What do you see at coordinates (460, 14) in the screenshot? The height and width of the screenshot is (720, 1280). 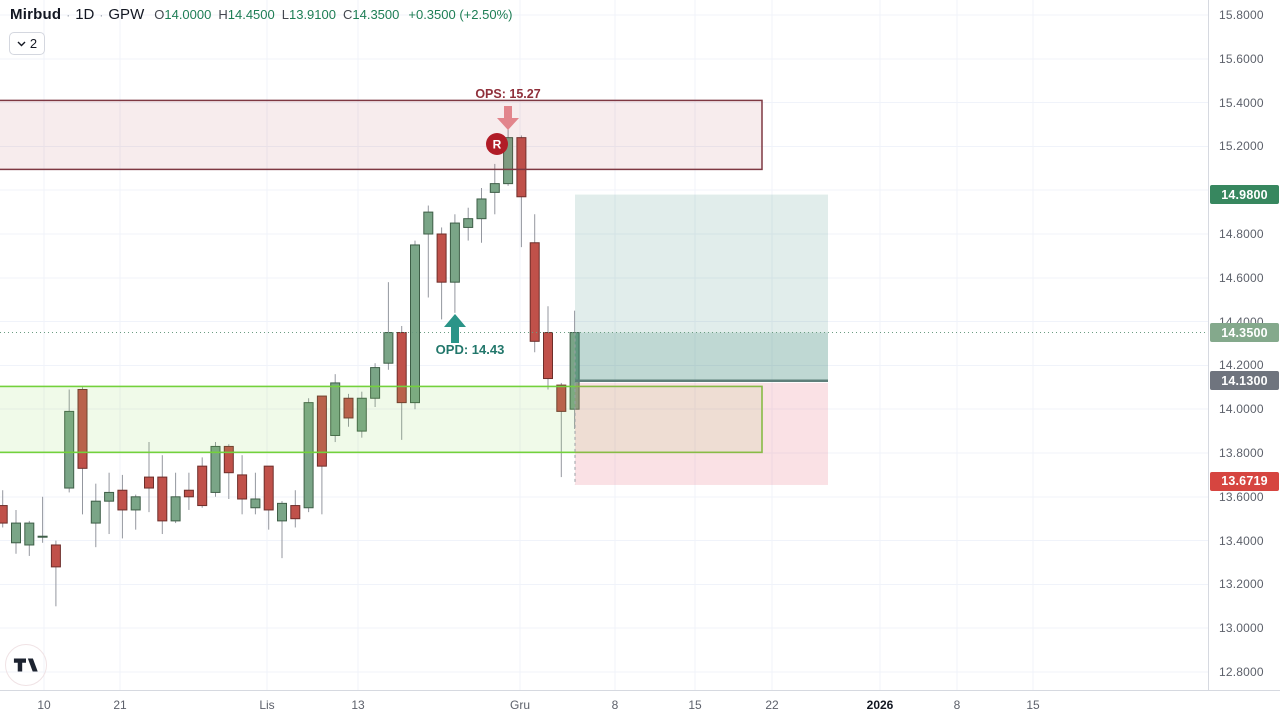 I see `change-value: +0.3500 (+2.50%)` at bounding box center [460, 14].